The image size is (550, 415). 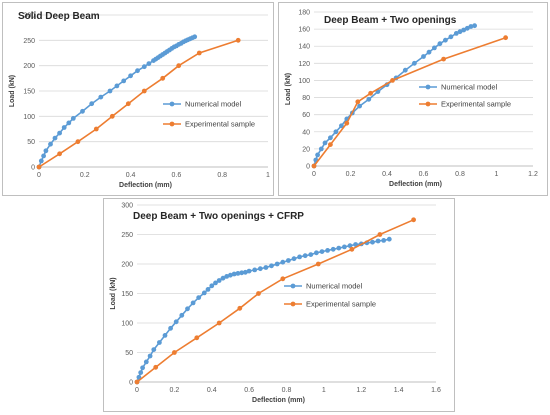 What do you see at coordinates (304, 13) in the screenshot?
I see `y-tick-label: 180` at bounding box center [304, 13].